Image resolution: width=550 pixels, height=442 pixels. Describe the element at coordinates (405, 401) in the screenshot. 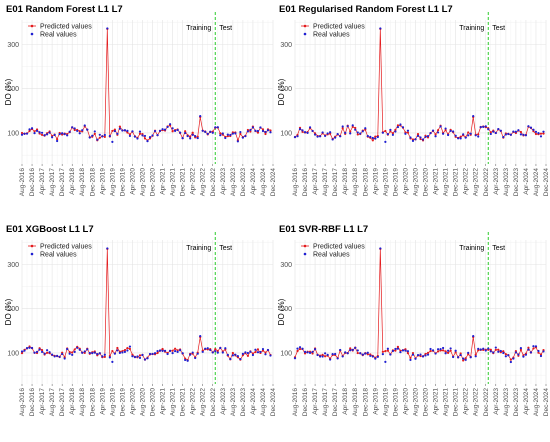

I see `x-tick-label: Apr-2020` at that location.